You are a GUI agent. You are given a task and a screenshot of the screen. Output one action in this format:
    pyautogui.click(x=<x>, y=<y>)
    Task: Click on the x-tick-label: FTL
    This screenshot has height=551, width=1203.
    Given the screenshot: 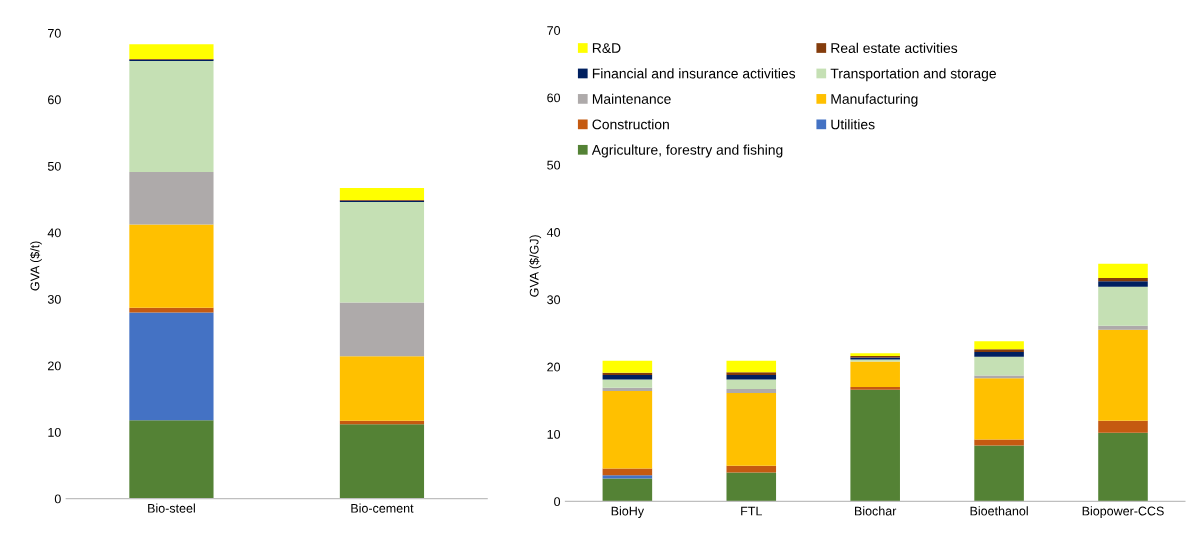 What is the action you would take?
    pyautogui.click(x=751, y=511)
    